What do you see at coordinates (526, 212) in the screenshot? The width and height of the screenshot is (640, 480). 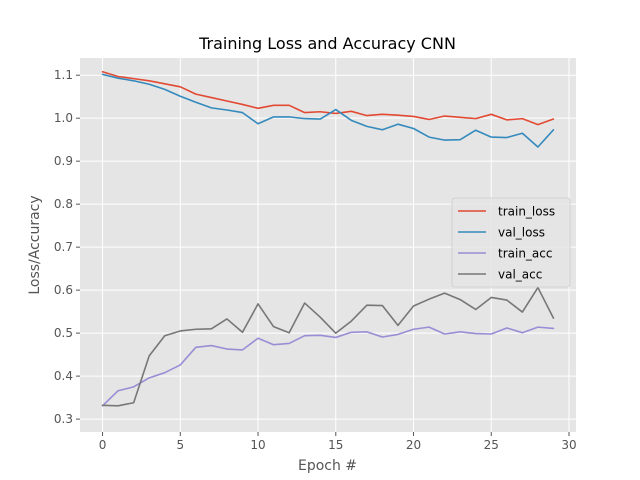 I see `legend-label: train_loss` at bounding box center [526, 212].